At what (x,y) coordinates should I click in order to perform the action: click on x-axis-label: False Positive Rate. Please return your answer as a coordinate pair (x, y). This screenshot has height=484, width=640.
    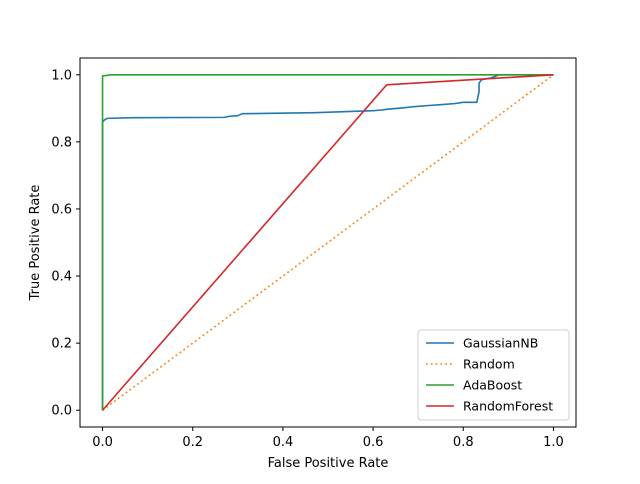
    Looking at the image, I should click on (328, 463).